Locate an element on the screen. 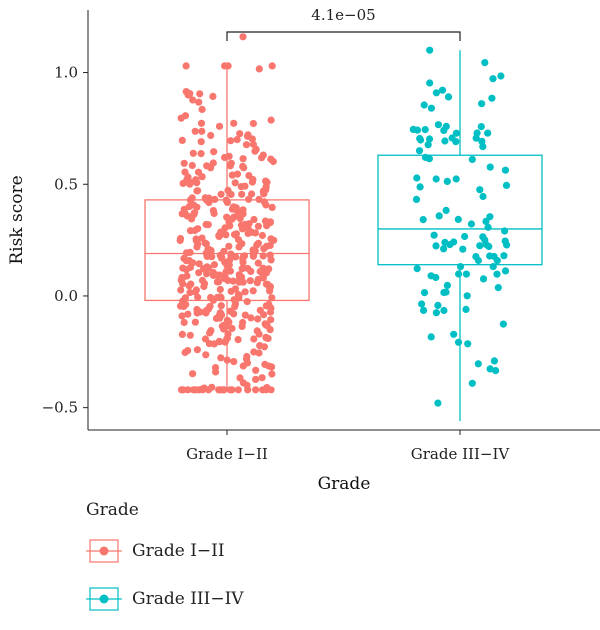  significance-bracket is located at coordinates (343, 36).